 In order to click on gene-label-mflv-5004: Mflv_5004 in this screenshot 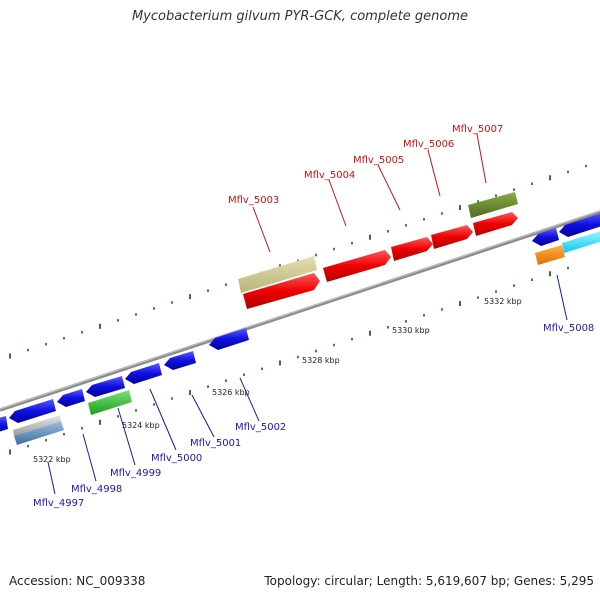, I will do `click(329, 175)`.